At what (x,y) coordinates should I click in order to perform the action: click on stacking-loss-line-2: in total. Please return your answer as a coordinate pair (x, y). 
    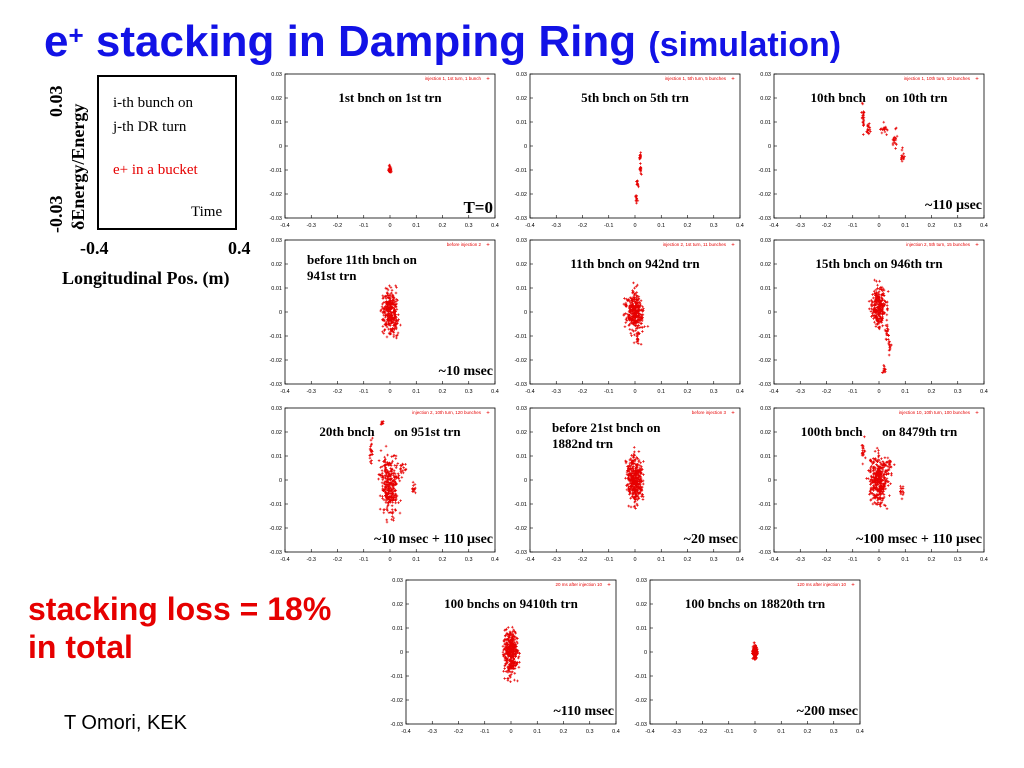
    Looking at the image, I should click on (80, 647).